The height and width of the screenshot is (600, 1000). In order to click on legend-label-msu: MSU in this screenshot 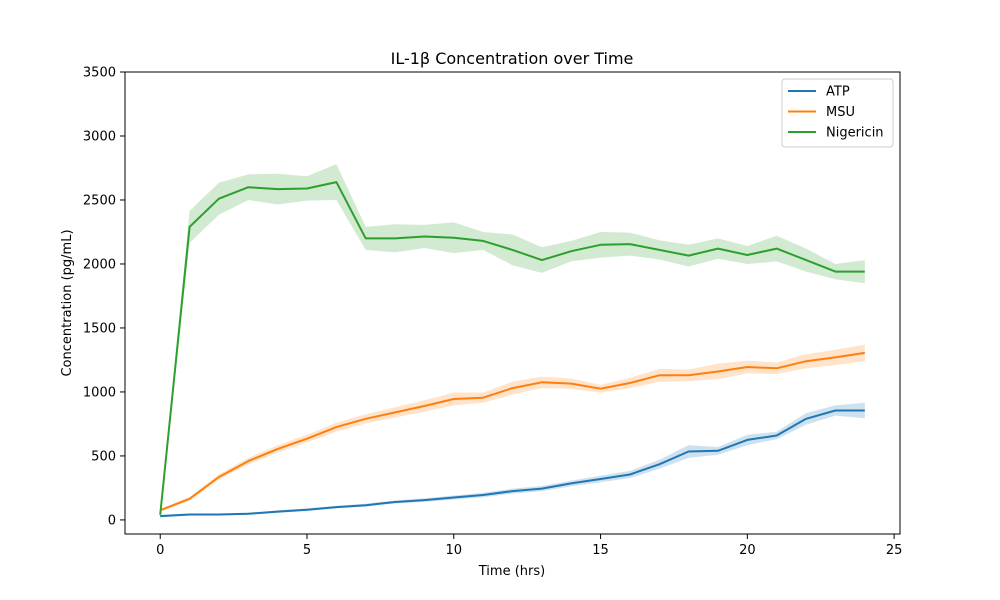, I will do `click(840, 112)`.